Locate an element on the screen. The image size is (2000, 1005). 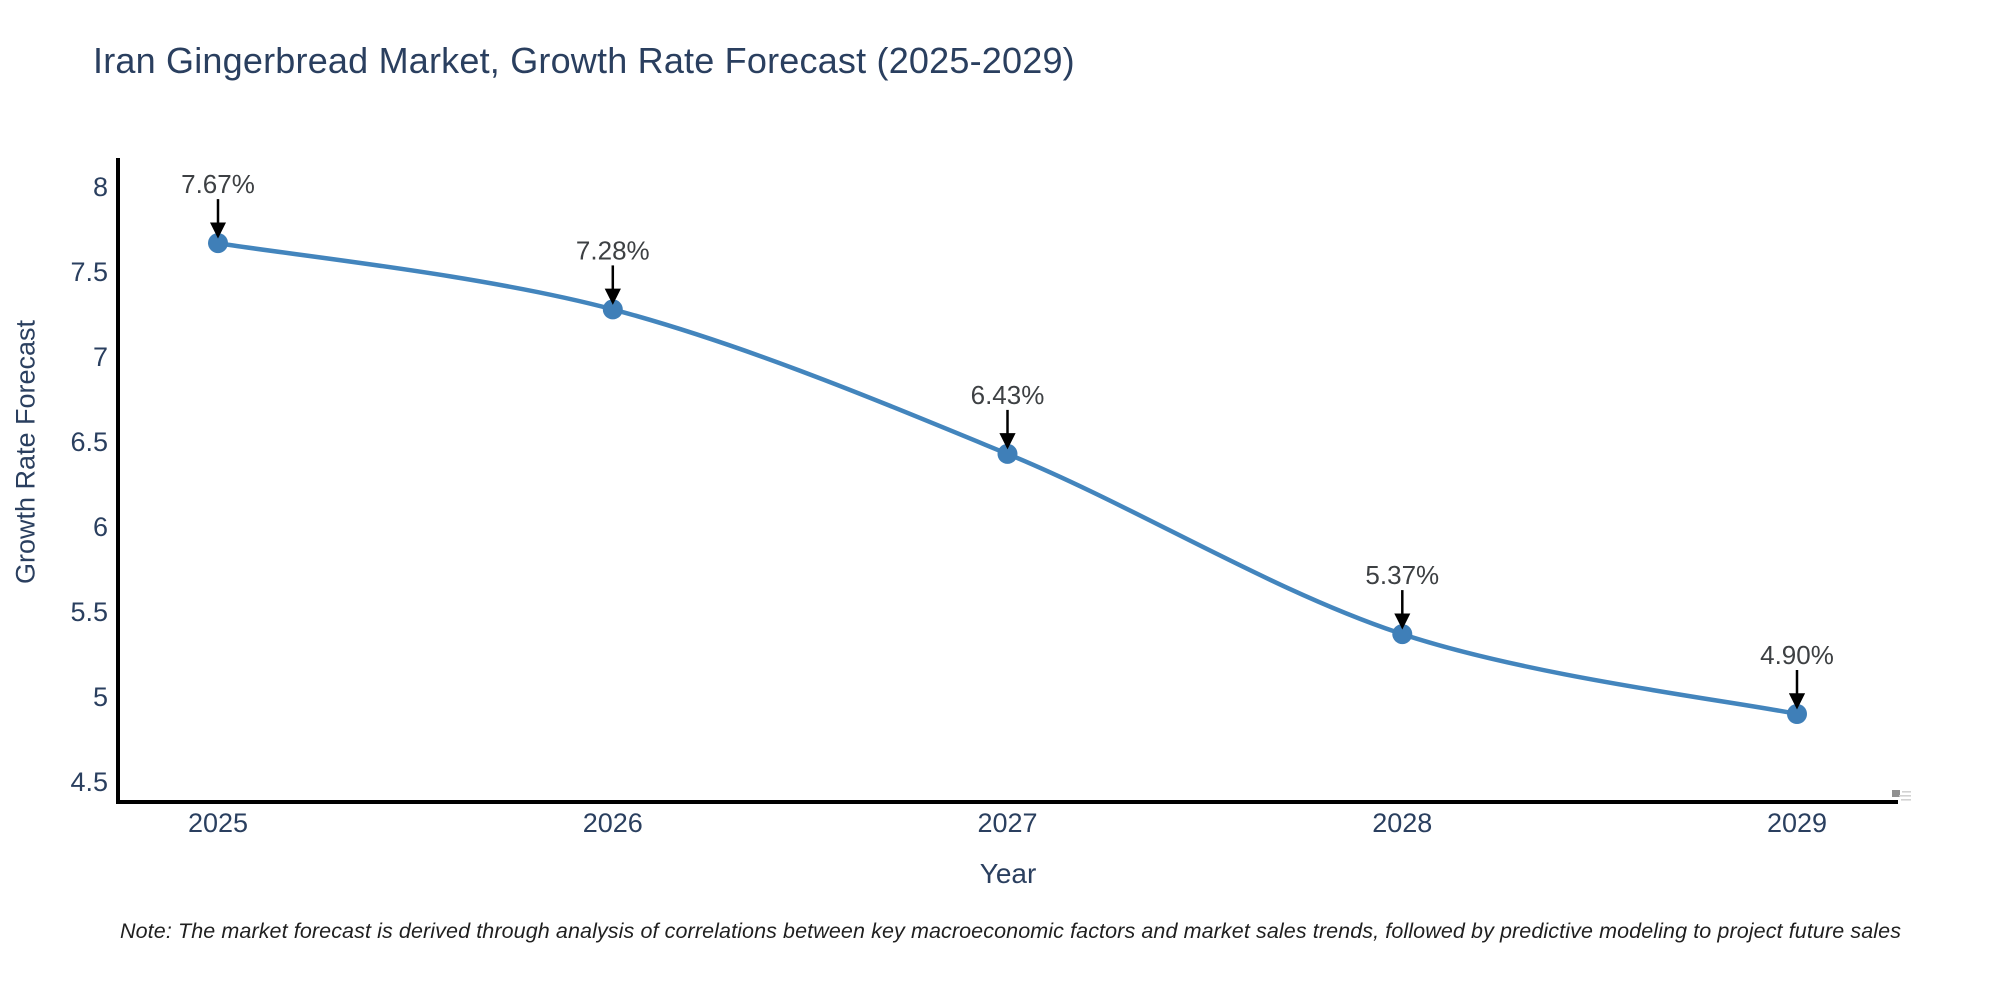
y-tick-label: 7.5 is located at coordinates (89, 272).